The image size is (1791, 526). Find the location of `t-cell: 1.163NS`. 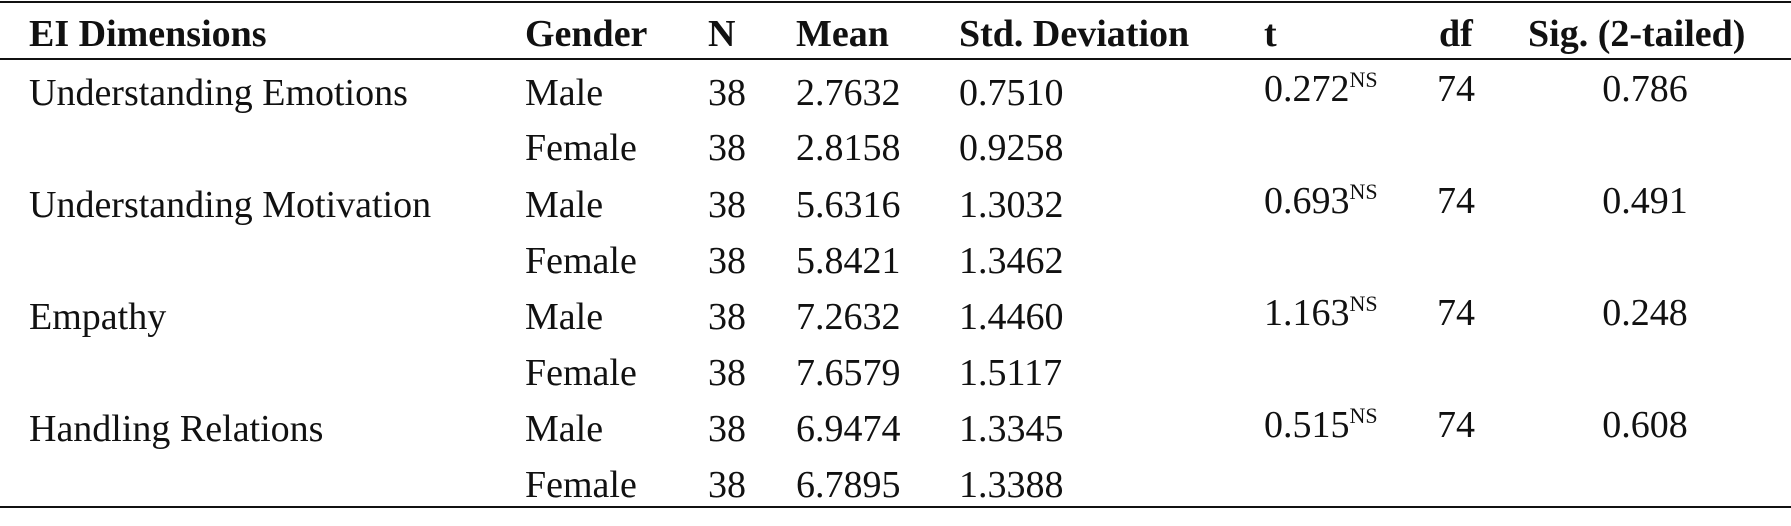

t-cell: 1.163NS is located at coordinates (1321, 312).